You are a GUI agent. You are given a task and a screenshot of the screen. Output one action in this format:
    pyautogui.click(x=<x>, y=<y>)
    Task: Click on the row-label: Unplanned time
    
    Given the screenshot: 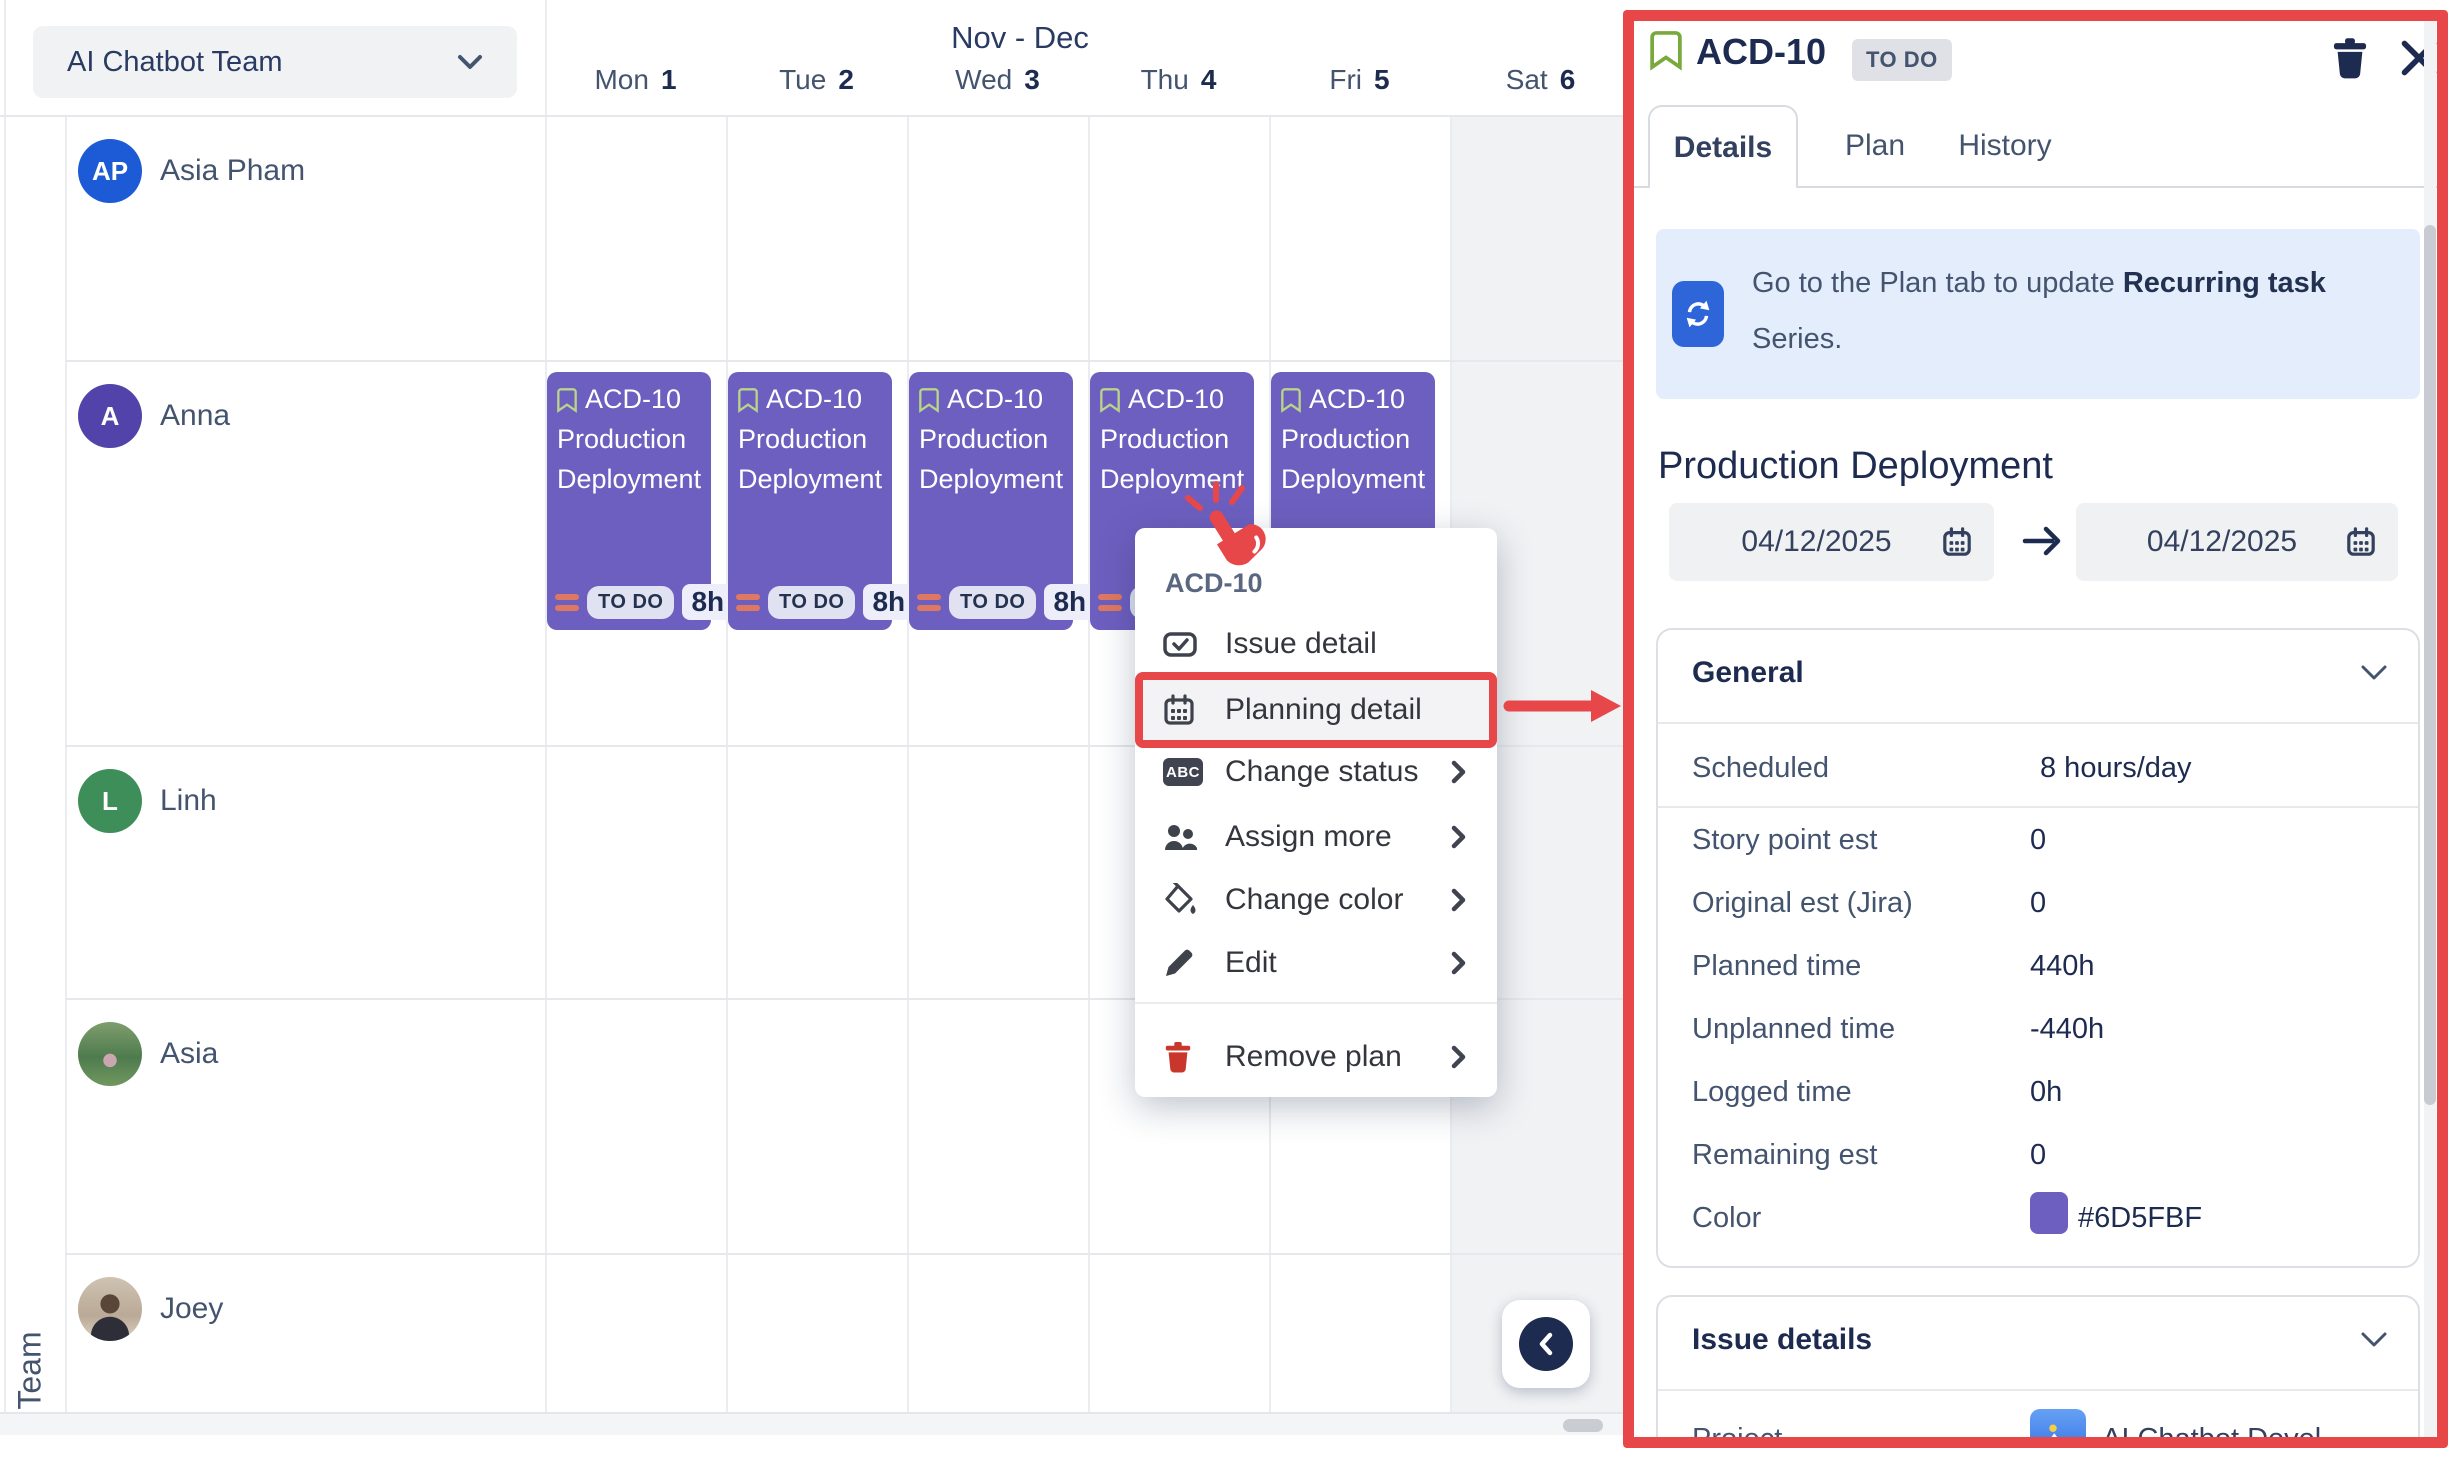 What is the action you would take?
    pyautogui.click(x=1794, y=1029)
    